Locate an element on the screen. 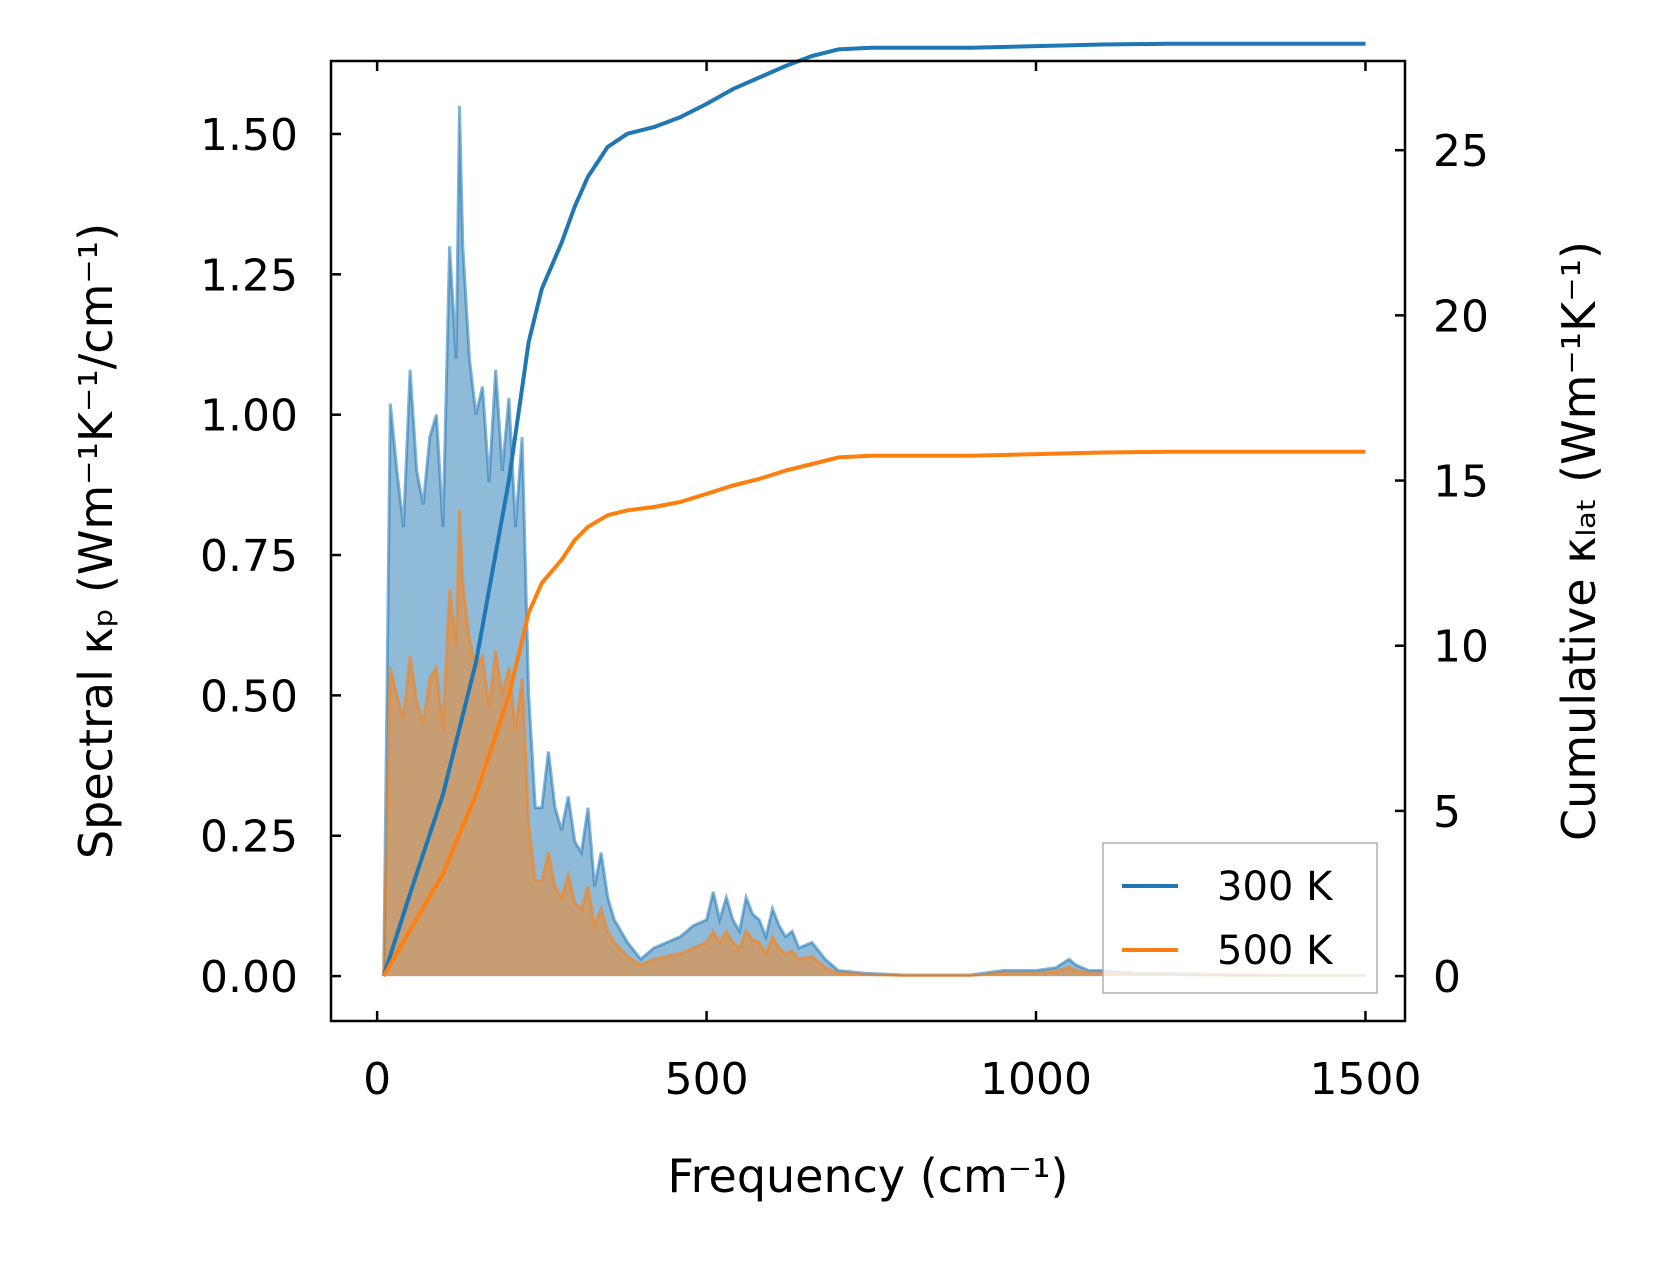 Image resolution: width=1660 pixels, height=1264 pixels. legend-label-300k: 300 K is located at coordinates (1275, 887).